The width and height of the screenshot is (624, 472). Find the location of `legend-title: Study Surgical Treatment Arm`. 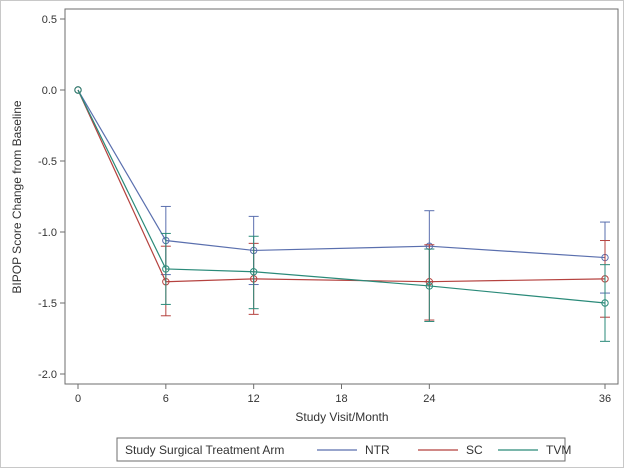

legend-title: Study Surgical Treatment Arm is located at coordinates (204, 450).